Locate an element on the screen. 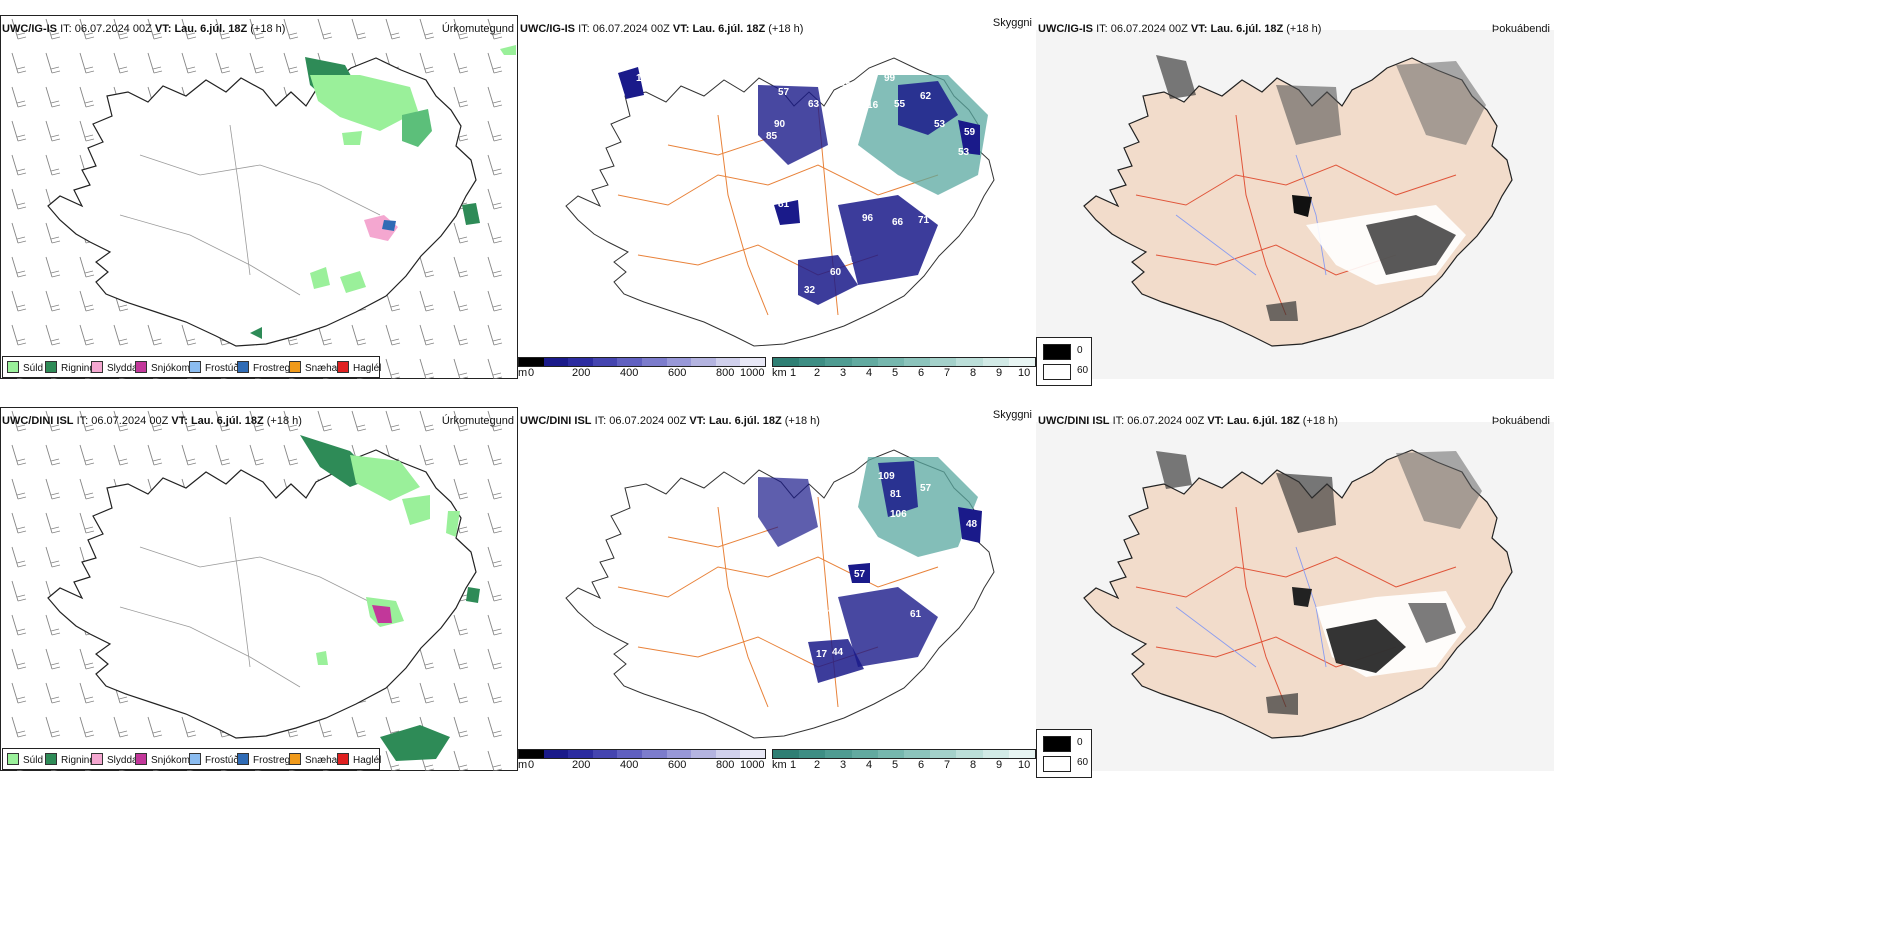 Image resolution: width=1900 pixels, height=950 pixels. cloud-label: 32 is located at coordinates (810, 290).